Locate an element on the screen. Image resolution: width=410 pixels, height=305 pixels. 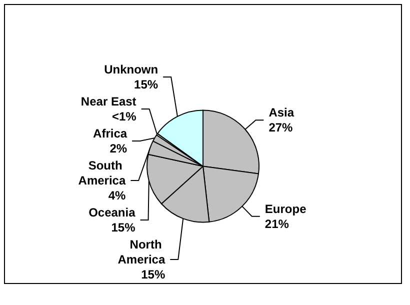
data-label: <1% is located at coordinates (124, 117).